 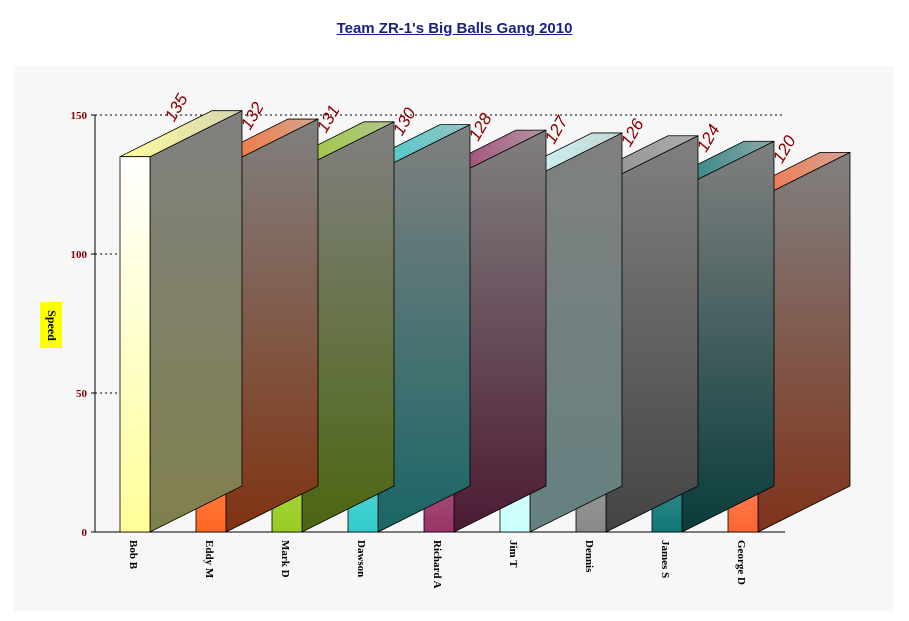 What do you see at coordinates (79, 116) in the screenshot?
I see `y-tick-label: 150` at bounding box center [79, 116].